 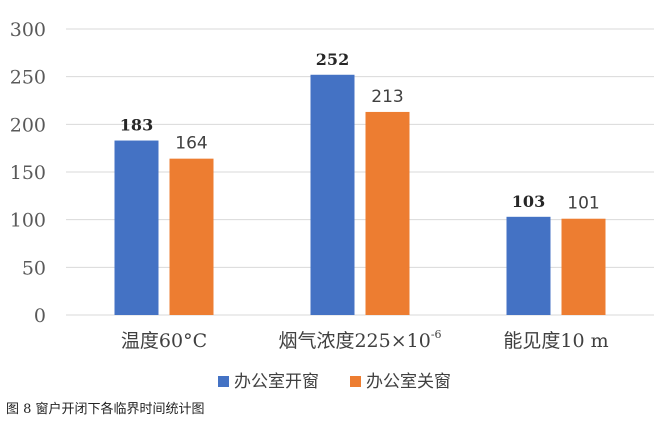 What do you see at coordinates (191, 236) in the screenshot?
I see `bar-series2-cat1` at bounding box center [191, 236].